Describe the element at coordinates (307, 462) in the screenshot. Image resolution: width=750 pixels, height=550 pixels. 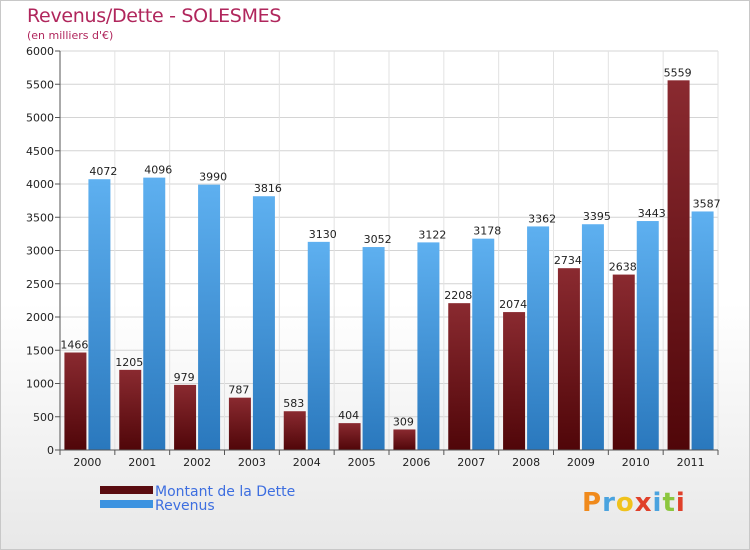
I see `x-tick-label: 2004` at that location.